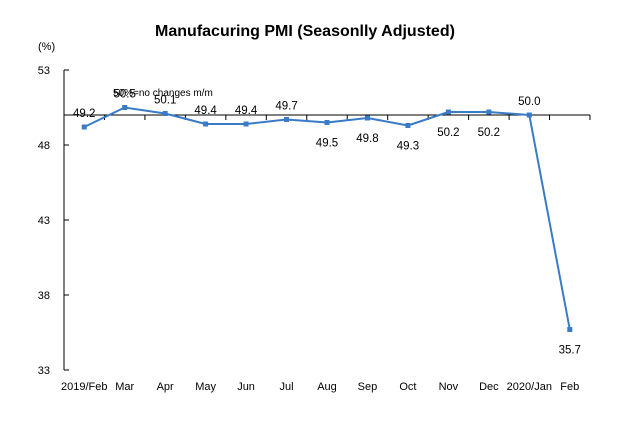 The width and height of the screenshot is (617, 436). I want to click on x-tick-label: Sep, so click(368, 387).